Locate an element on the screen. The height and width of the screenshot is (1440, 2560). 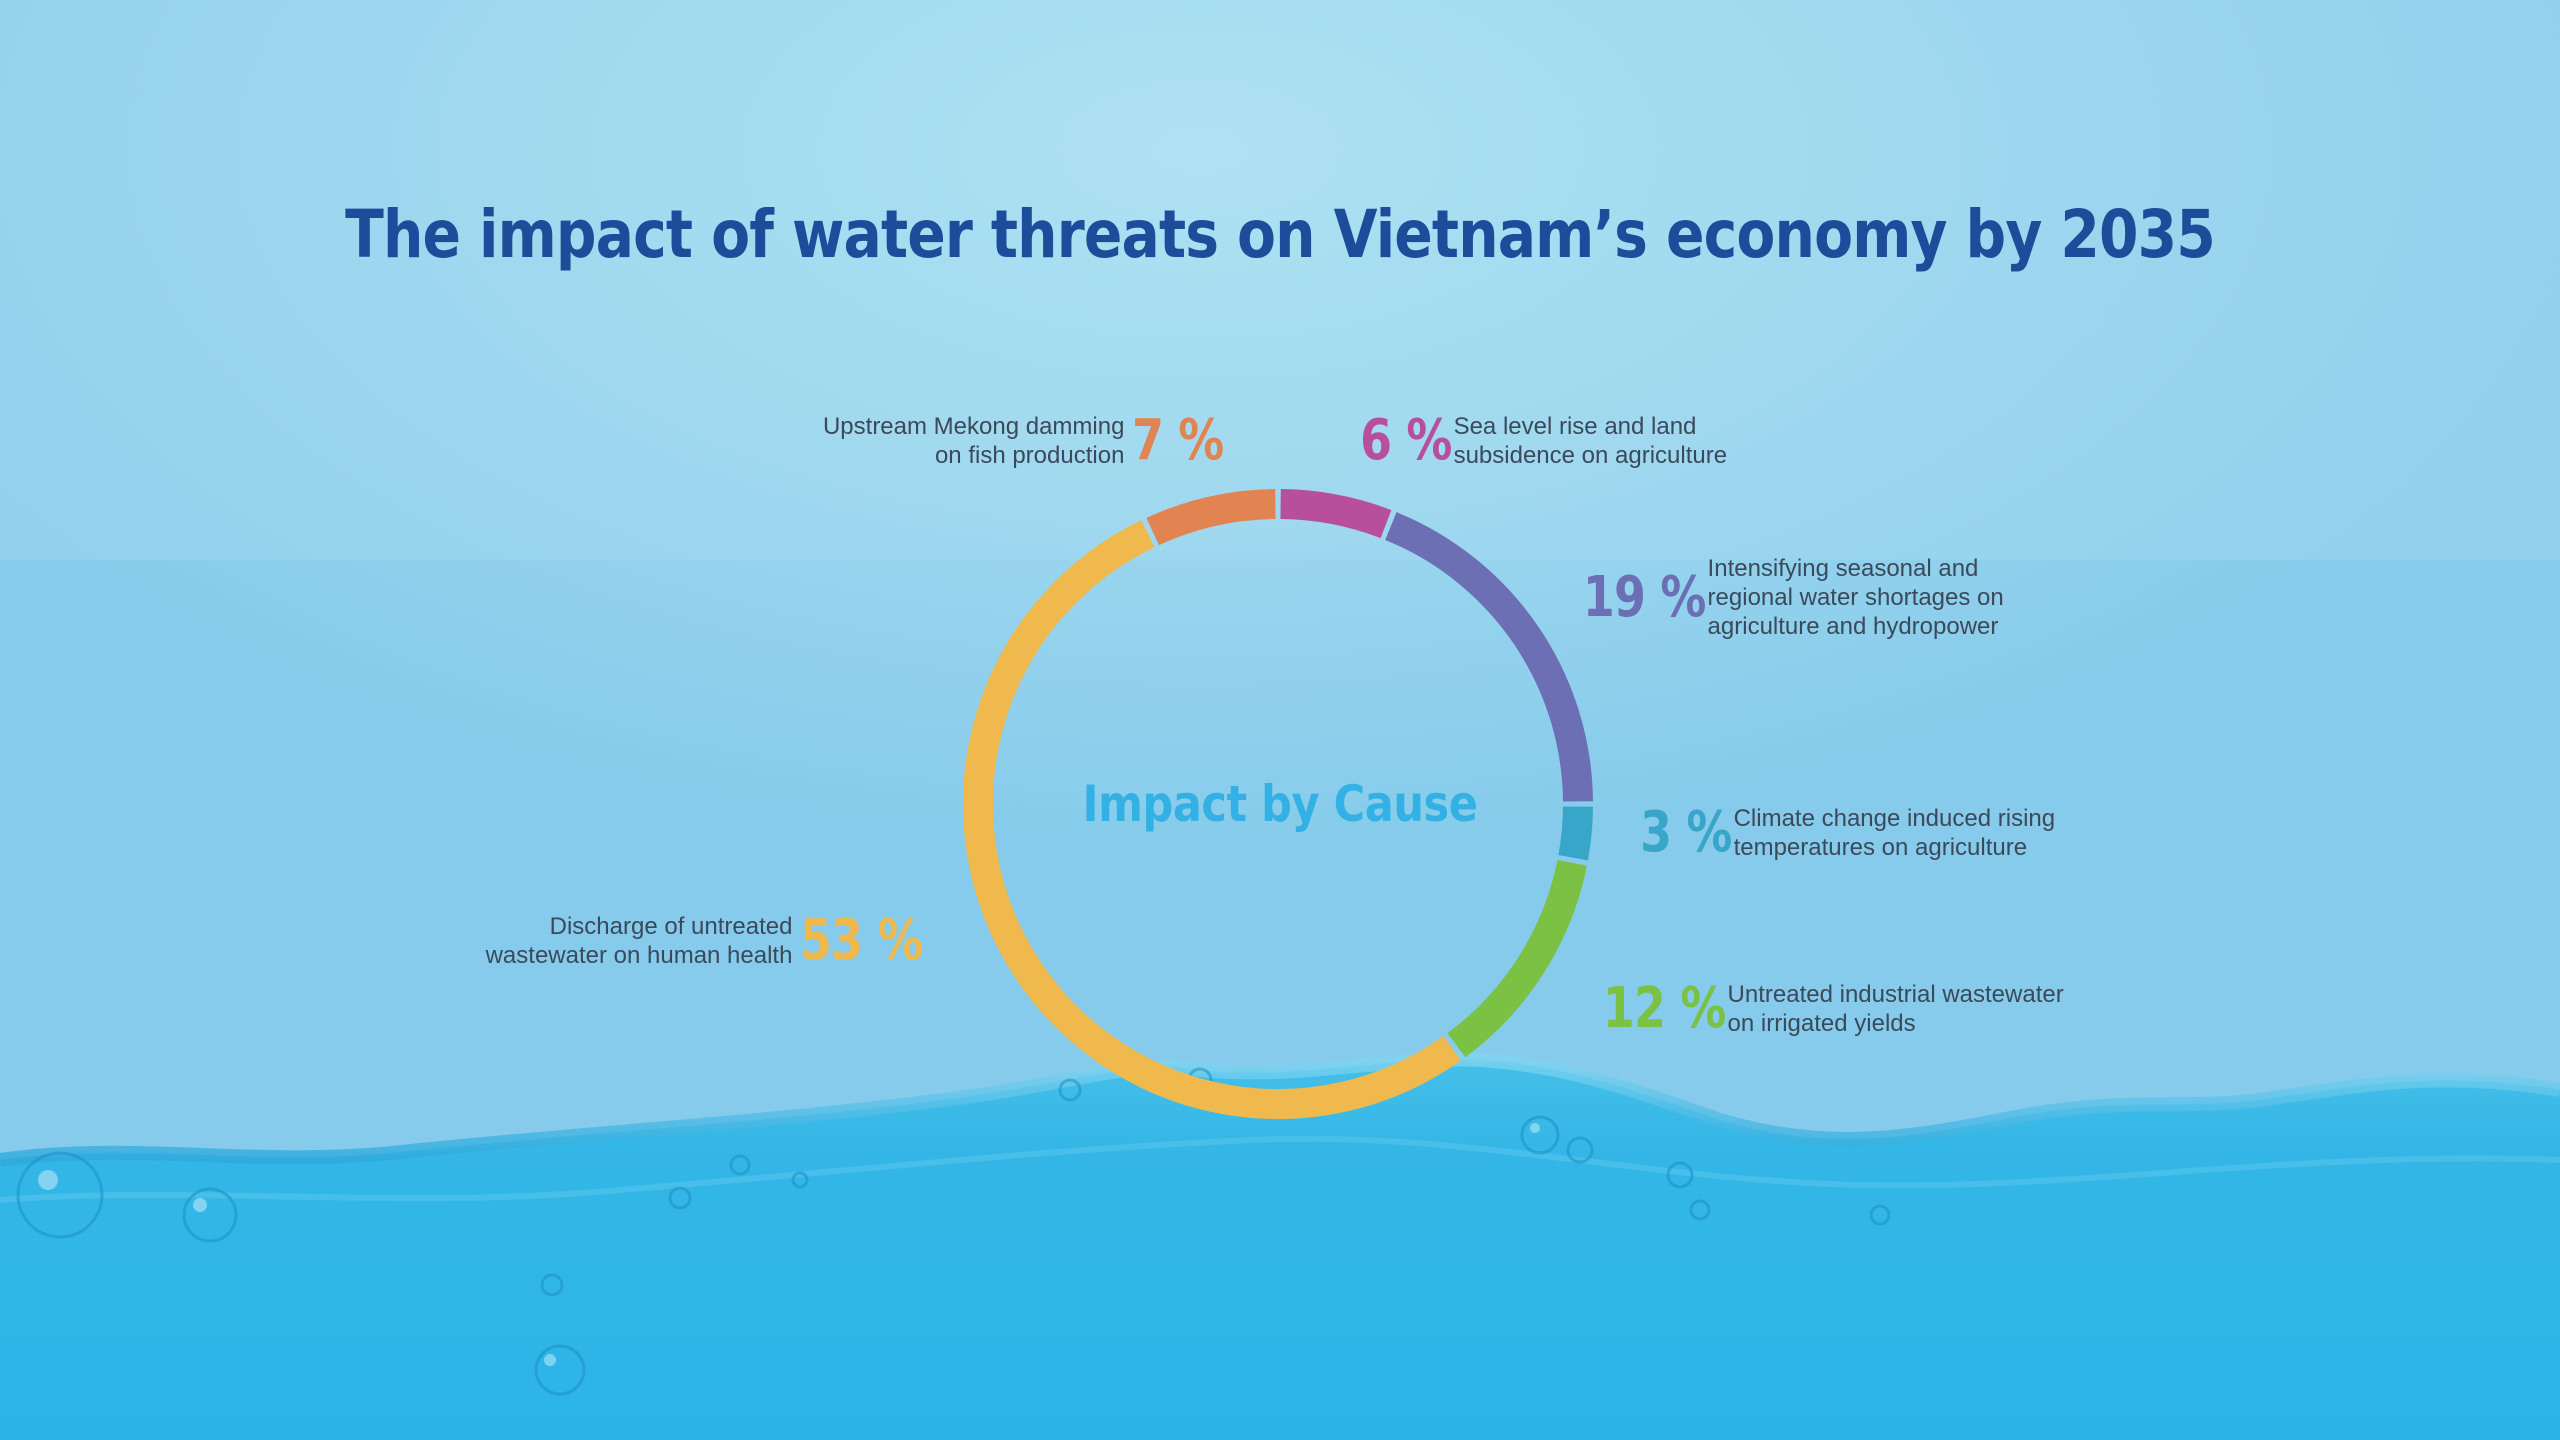
slice-value-label: 6 % is located at coordinates (1406, 440).